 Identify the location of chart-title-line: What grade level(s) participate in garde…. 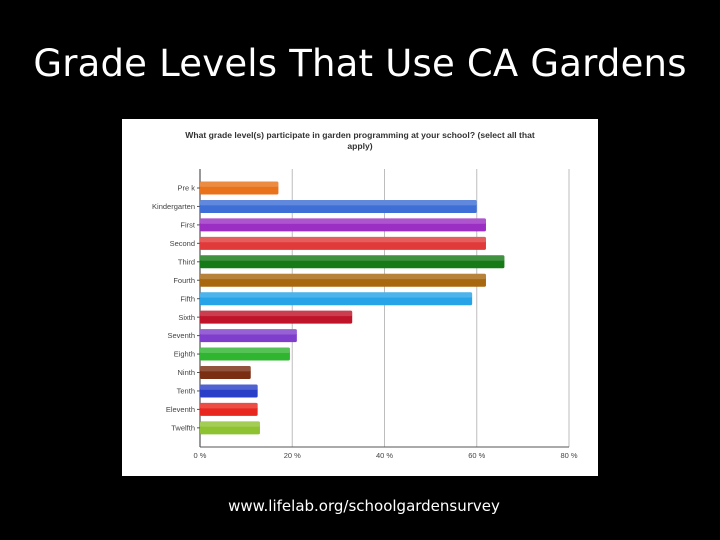
(360, 135).